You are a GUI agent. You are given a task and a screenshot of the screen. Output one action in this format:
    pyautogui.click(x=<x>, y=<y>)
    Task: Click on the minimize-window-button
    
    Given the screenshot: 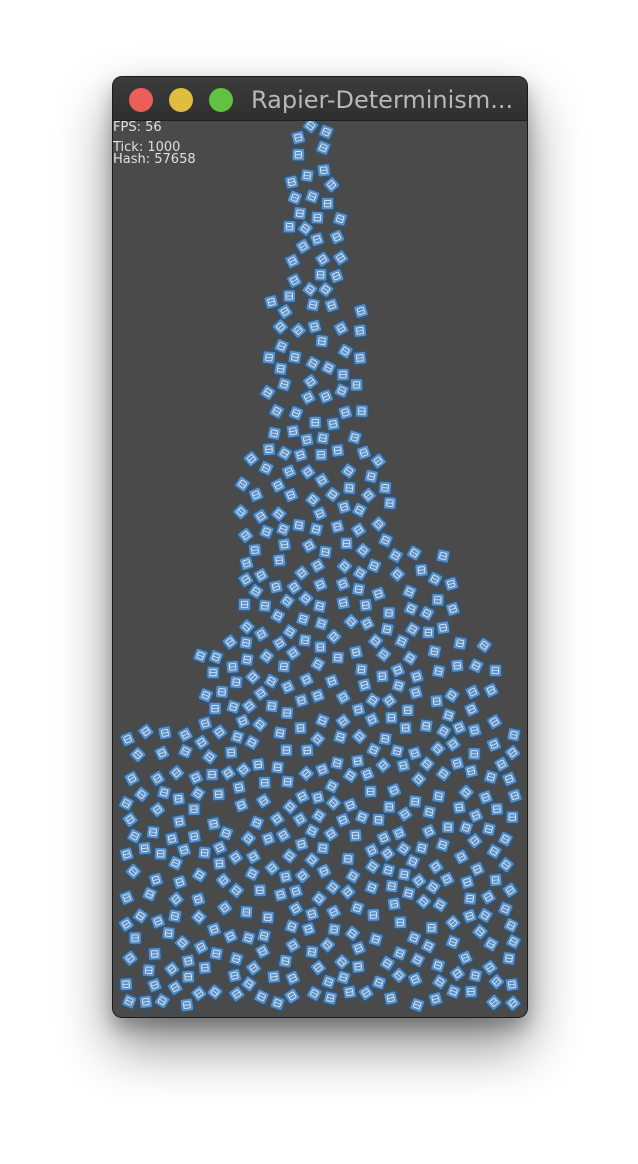 What is the action you would take?
    pyautogui.click(x=181, y=100)
    